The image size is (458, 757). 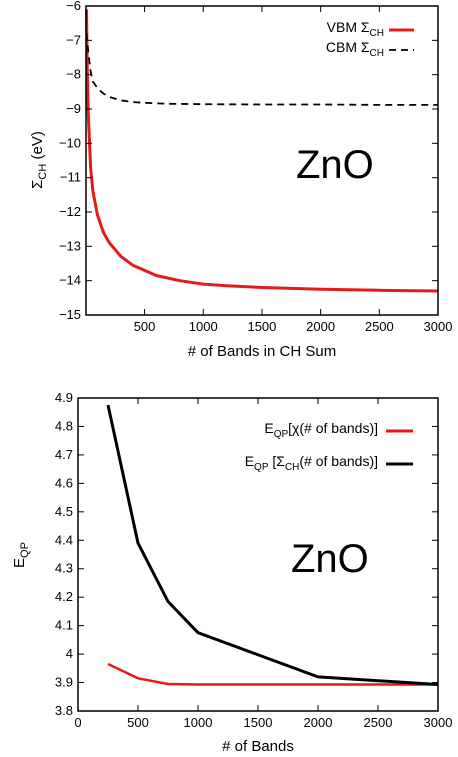 I want to click on top-y-tick-label: −12, so click(x=70, y=211).